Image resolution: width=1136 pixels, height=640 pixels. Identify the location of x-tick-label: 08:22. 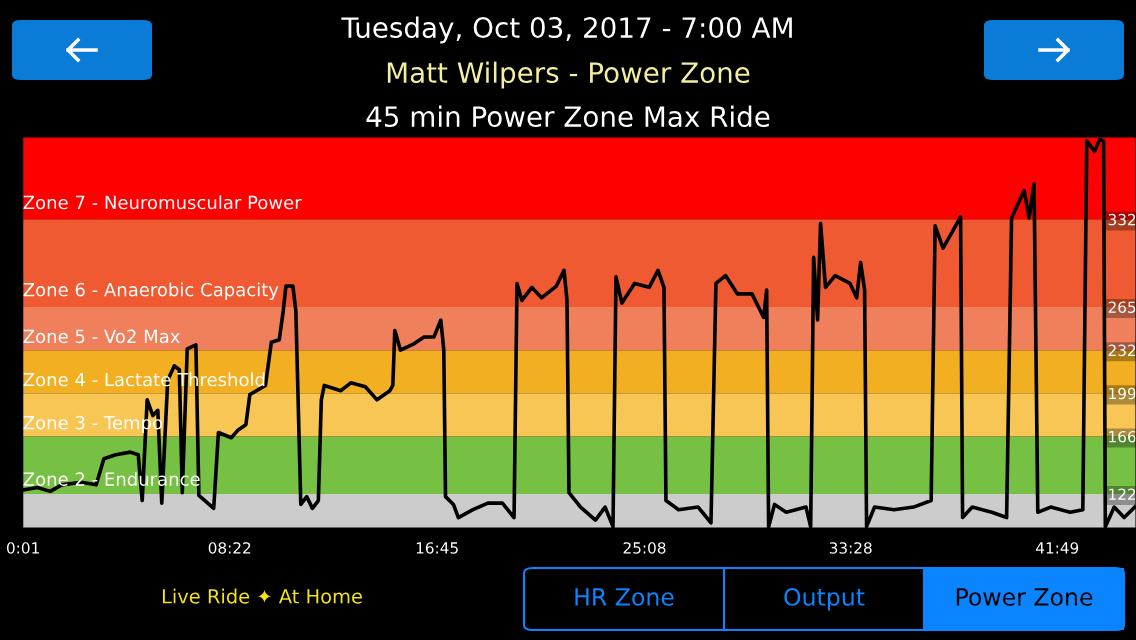
(229, 548).